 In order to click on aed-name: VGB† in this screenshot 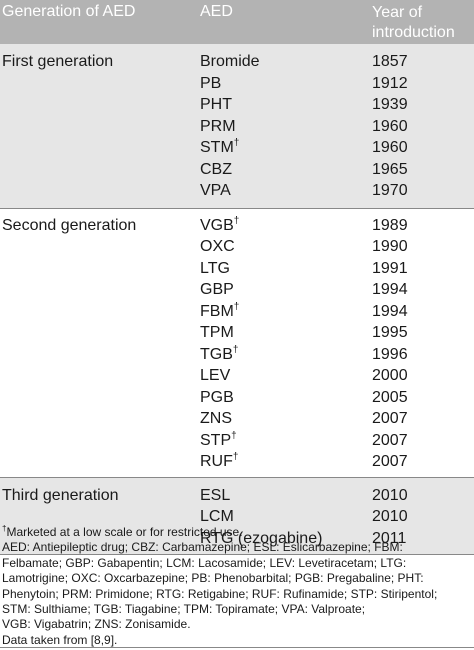, I will do `click(219, 226)`.